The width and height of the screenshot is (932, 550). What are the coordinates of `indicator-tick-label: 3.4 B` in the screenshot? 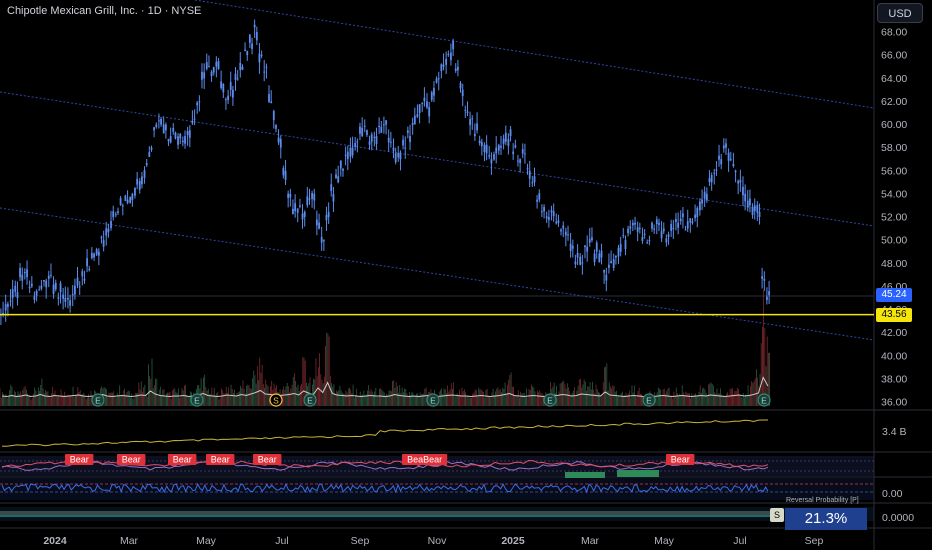 It's located at (894, 432).